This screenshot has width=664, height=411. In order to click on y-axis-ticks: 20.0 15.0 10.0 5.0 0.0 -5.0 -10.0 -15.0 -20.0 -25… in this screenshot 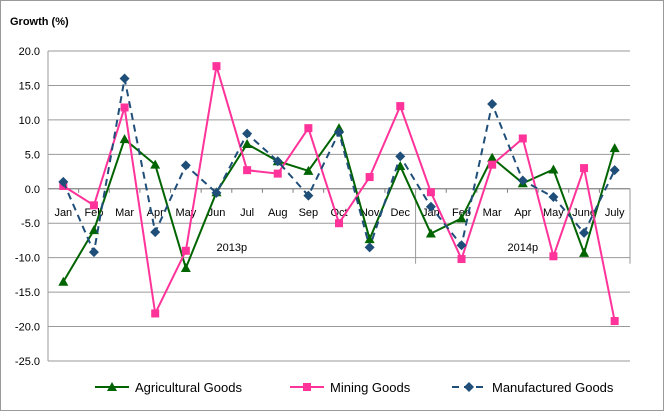, I will do `click(27, 207)`.